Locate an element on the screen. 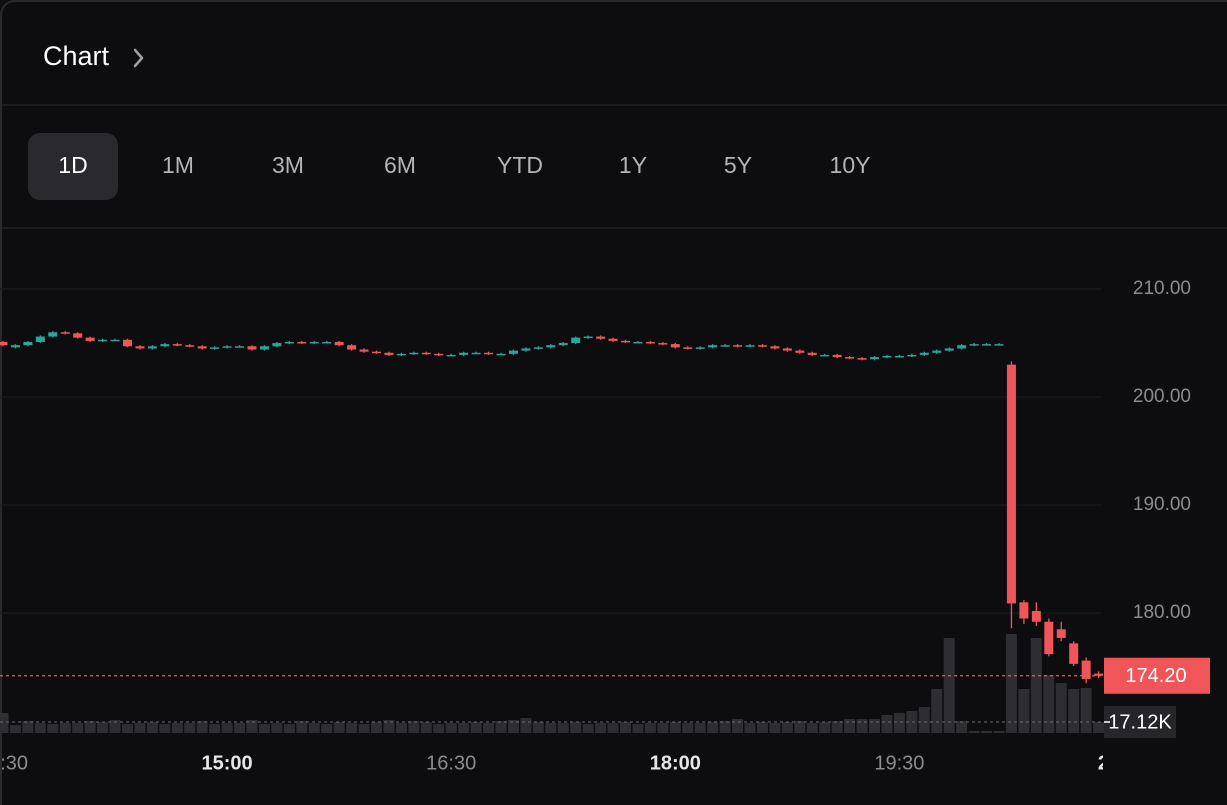 The image size is (1227, 805). active-tab-bg is located at coordinates (73, 166).